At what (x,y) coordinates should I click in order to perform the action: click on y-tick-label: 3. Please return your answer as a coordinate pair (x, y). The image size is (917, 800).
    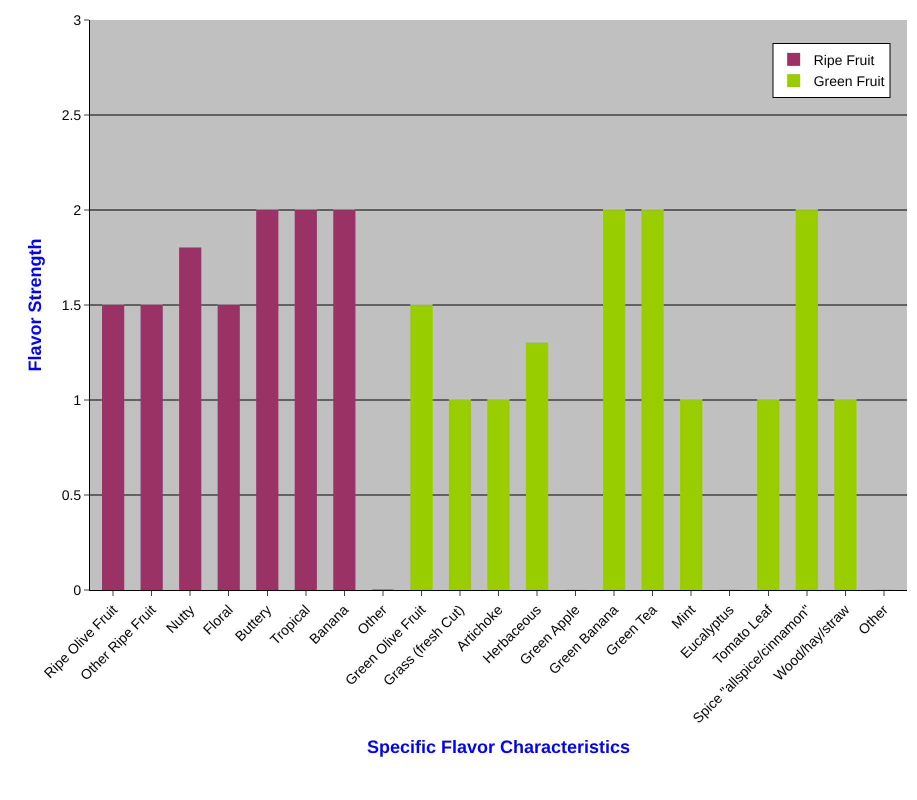
    Looking at the image, I should click on (77, 20).